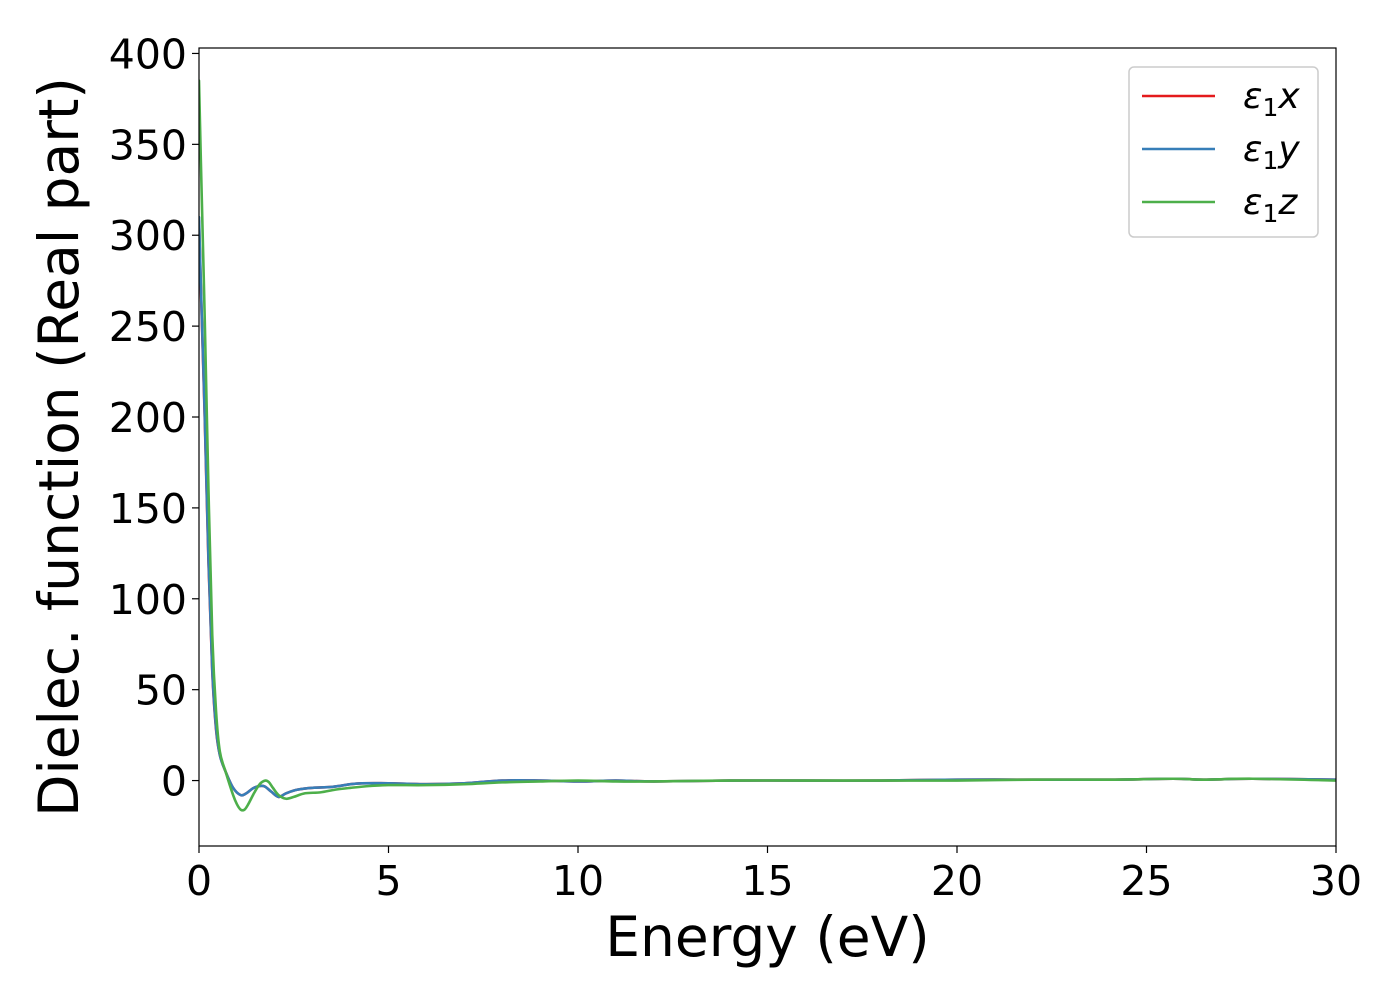 This screenshot has height=1000, width=1400. Describe the element at coordinates (148, 327) in the screenshot. I see `y-tick-label: 250` at that location.